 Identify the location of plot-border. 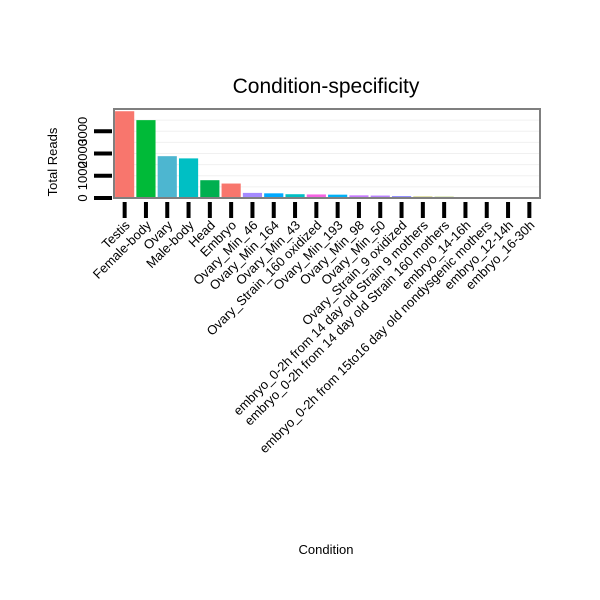
(327, 153).